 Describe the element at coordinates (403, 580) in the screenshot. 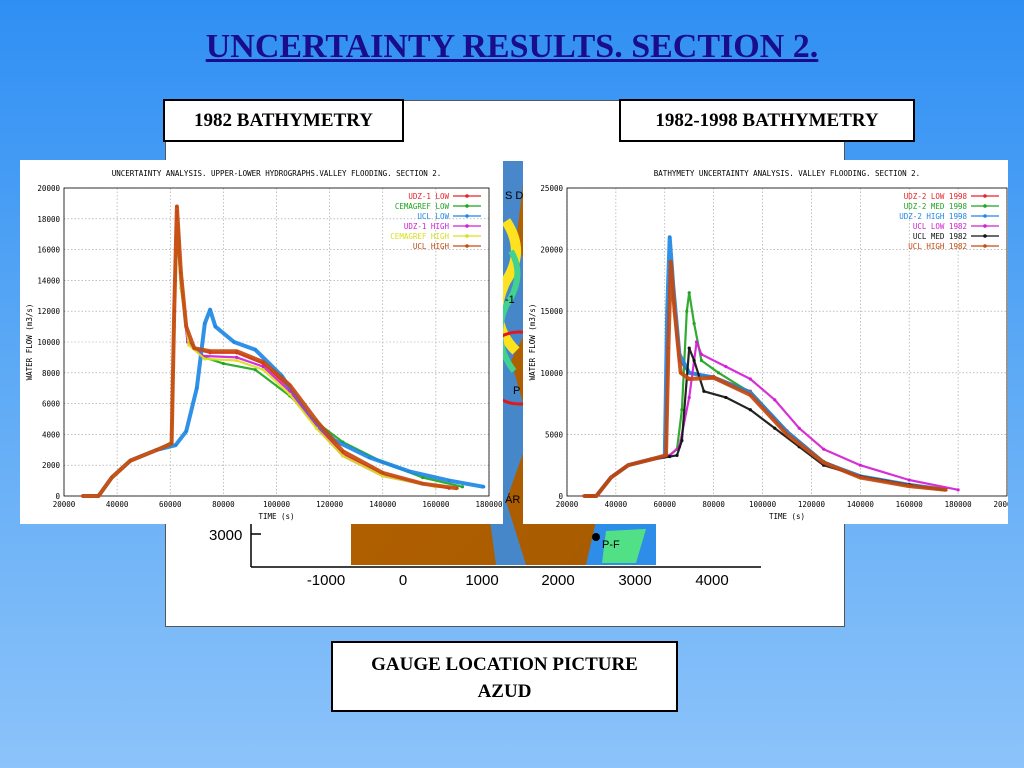

I see `map-x-tick-label: 0` at that location.